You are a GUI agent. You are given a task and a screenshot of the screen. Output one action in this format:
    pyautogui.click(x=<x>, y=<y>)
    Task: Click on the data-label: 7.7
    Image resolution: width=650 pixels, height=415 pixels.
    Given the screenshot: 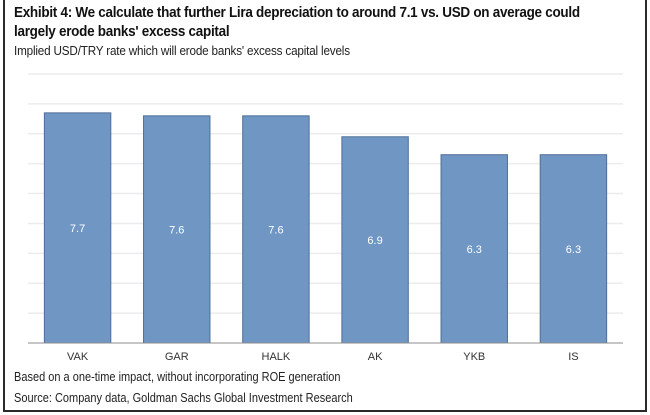 What is the action you would take?
    pyautogui.click(x=77, y=229)
    